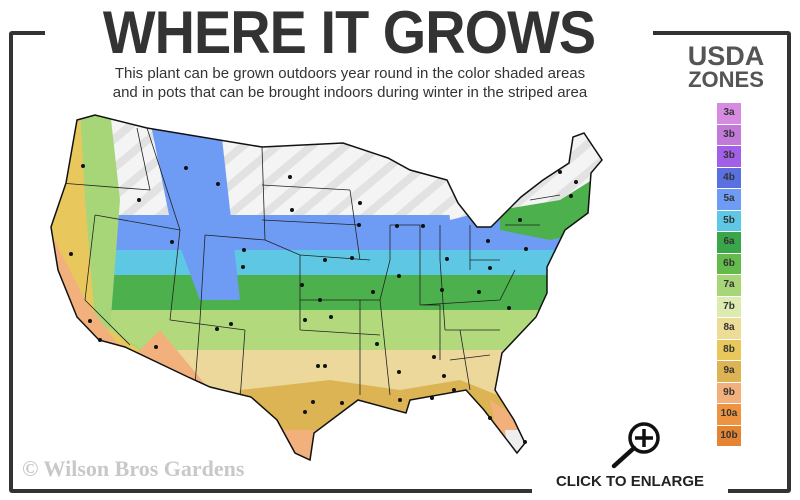  Describe the element at coordinates (726, 79) in the screenshot. I see `legend-title-line-2: ZONES` at that location.